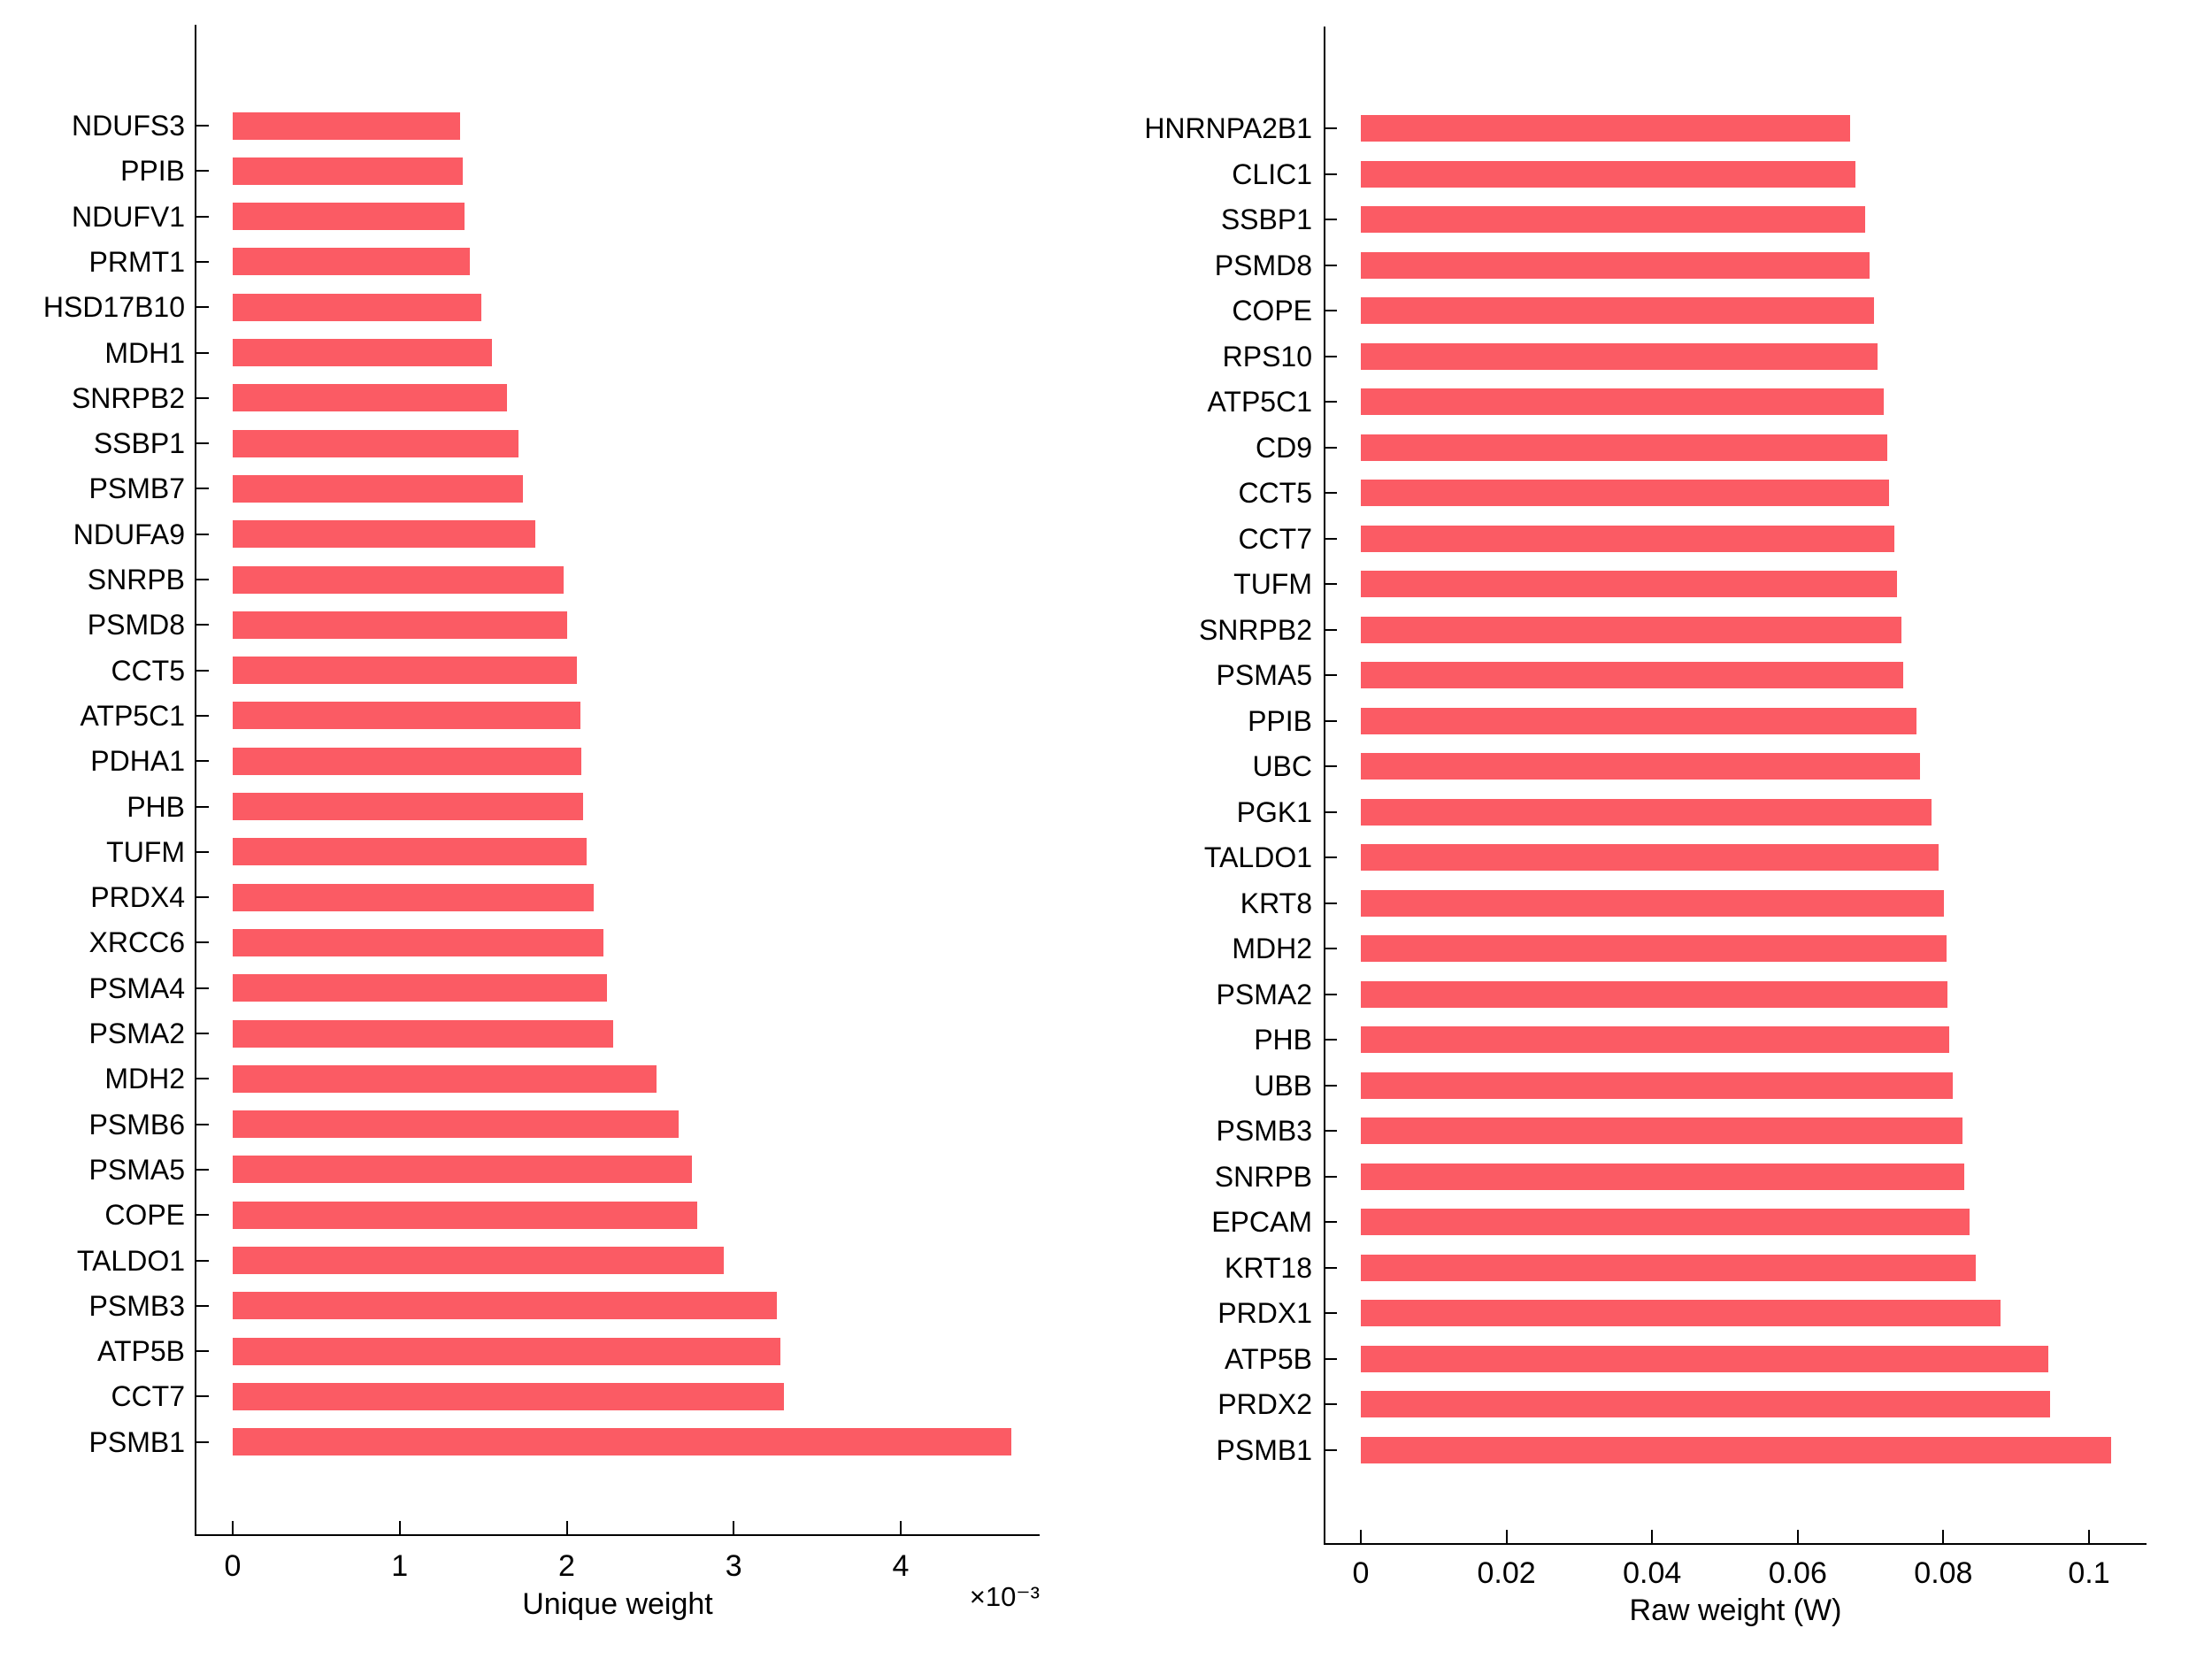 Image resolution: width=2212 pixels, height=1659 pixels. Describe the element at coordinates (1681, 1313) in the screenshot. I see `bar-PRDX1` at that location.